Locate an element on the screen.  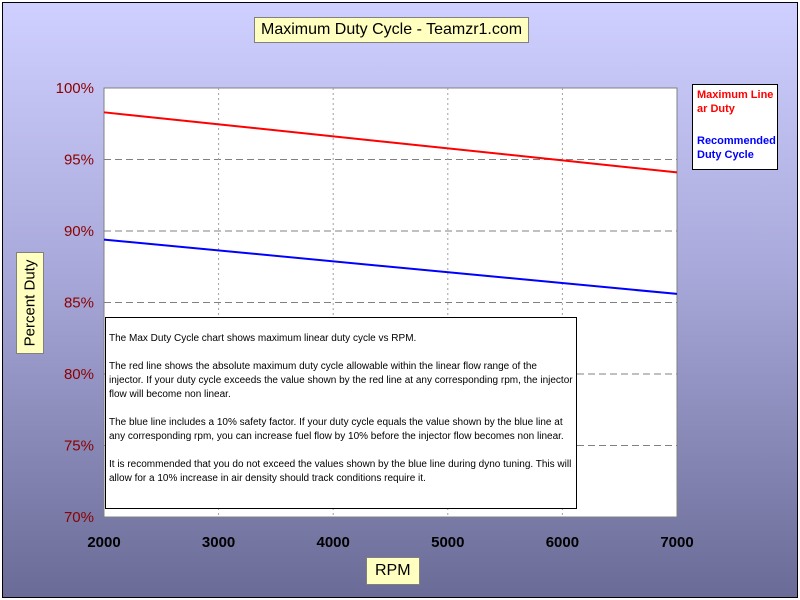
x-axis-ticks: 2000 3000 4000 5000 6000 7000 is located at coordinates (390, 542).